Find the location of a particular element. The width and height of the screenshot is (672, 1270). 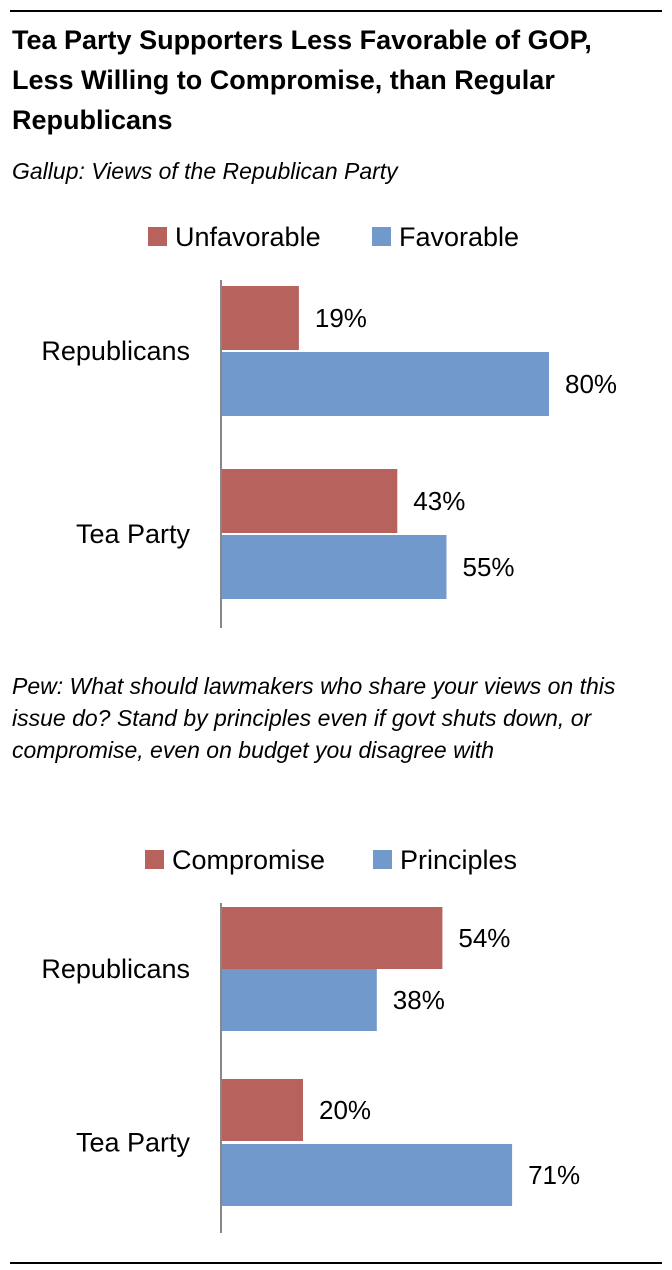

bar-tea-party-principles is located at coordinates (367, 1175).